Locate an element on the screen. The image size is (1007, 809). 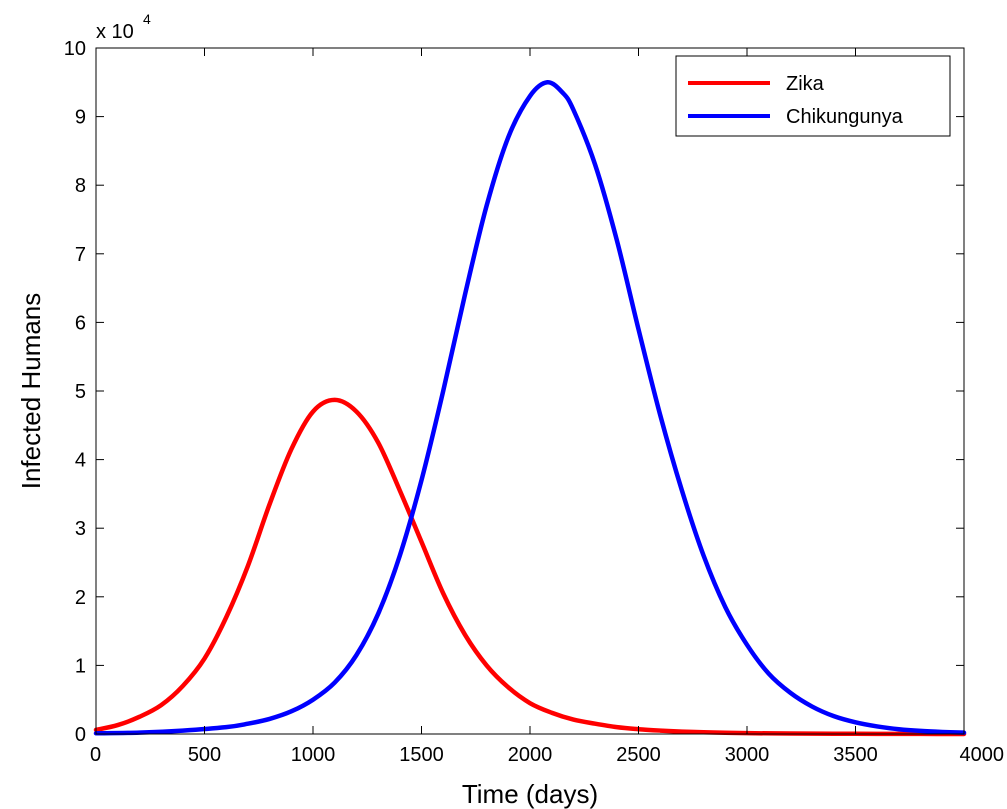
legend: Zika Chikungunya is located at coordinates (813, 96).